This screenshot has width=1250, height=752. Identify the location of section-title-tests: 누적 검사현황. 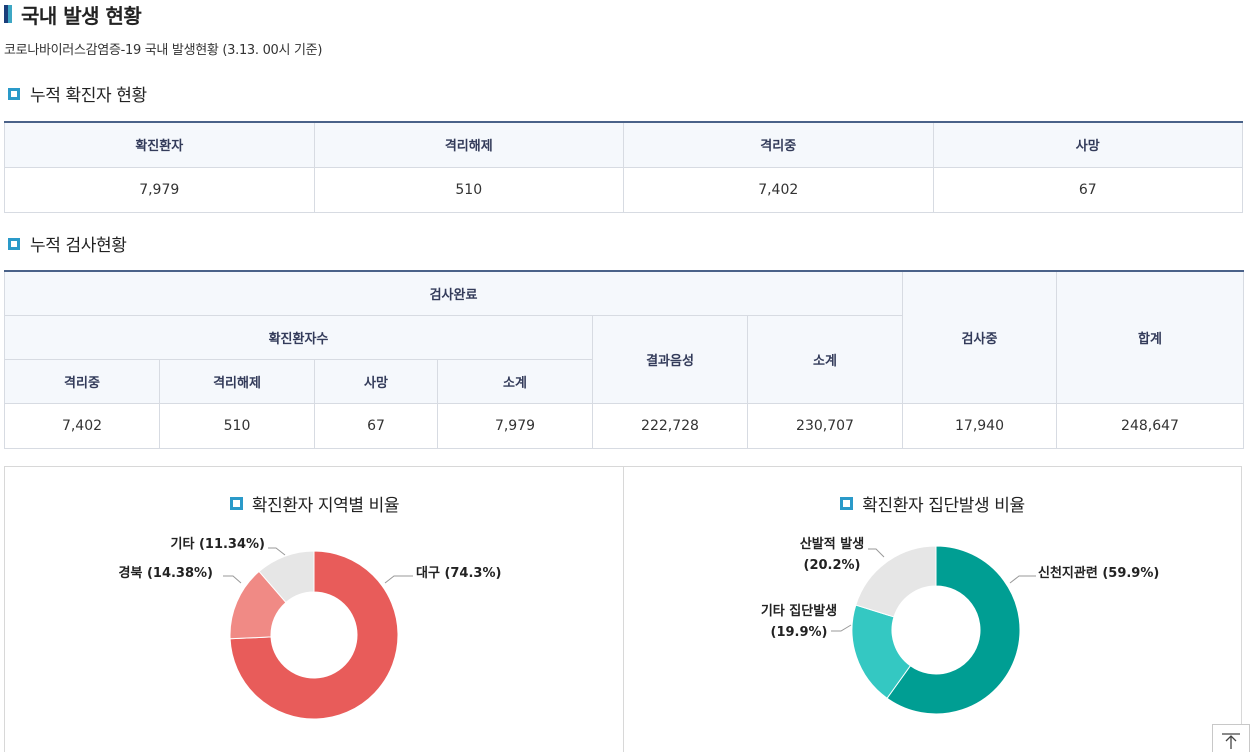
(67, 243).